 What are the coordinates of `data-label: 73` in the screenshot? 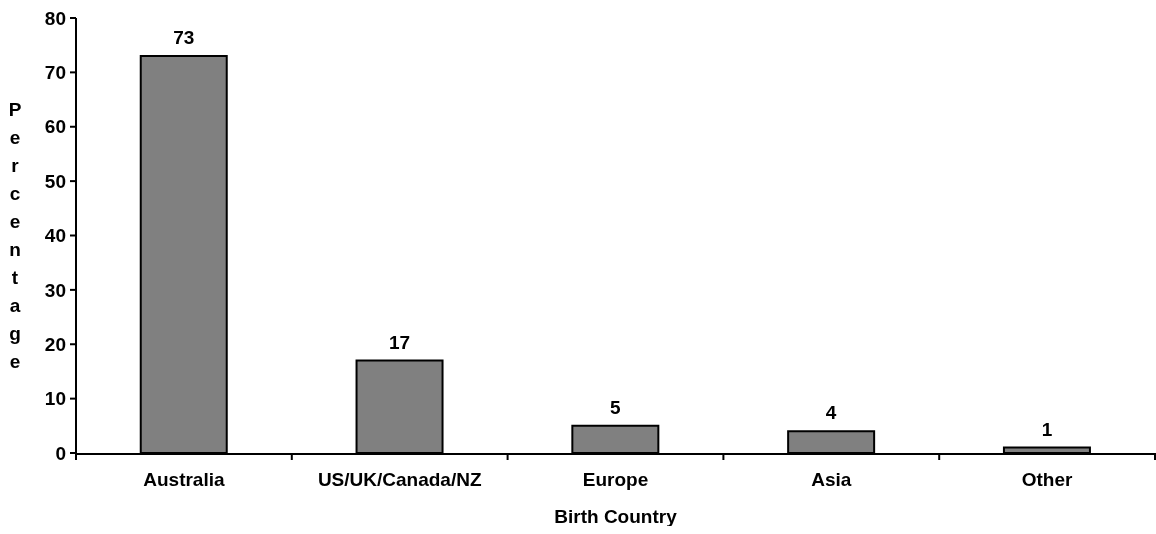 It's located at (184, 38).